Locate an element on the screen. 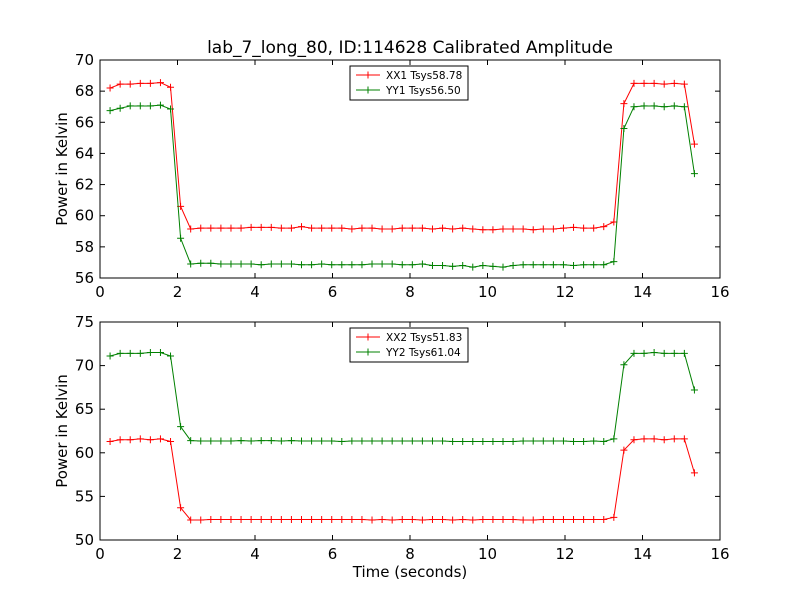 This screenshot has width=800, height=600. x-tick-label: 8 is located at coordinates (410, 292).